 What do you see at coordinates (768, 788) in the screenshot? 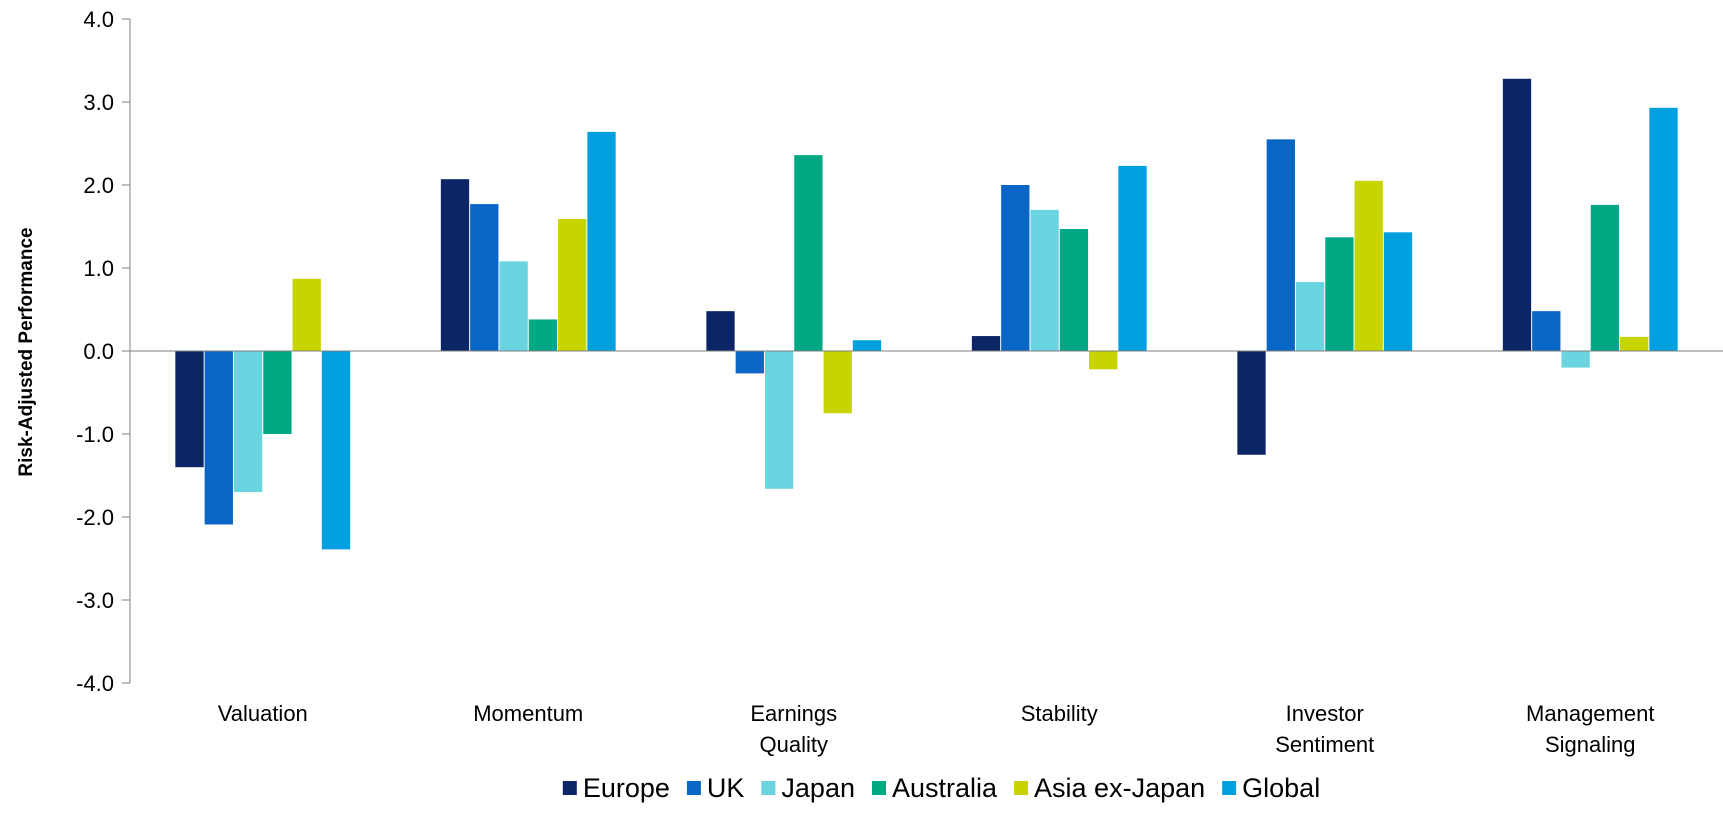
I see `legend-swatch-japan` at bounding box center [768, 788].